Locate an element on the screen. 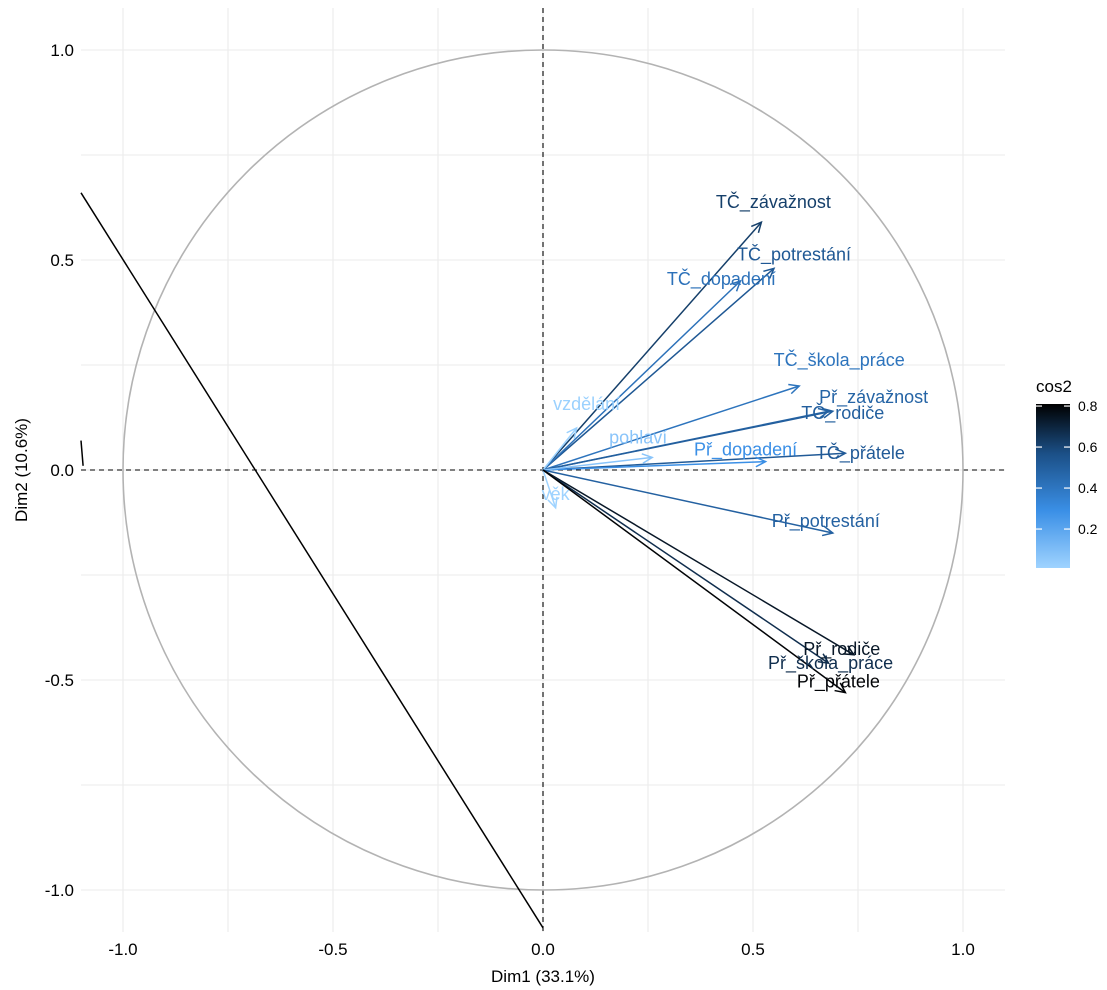 The height and width of the screenshot is (990, 1107). variable-label: TČ_závažnost is located at coordinates (773, 202).